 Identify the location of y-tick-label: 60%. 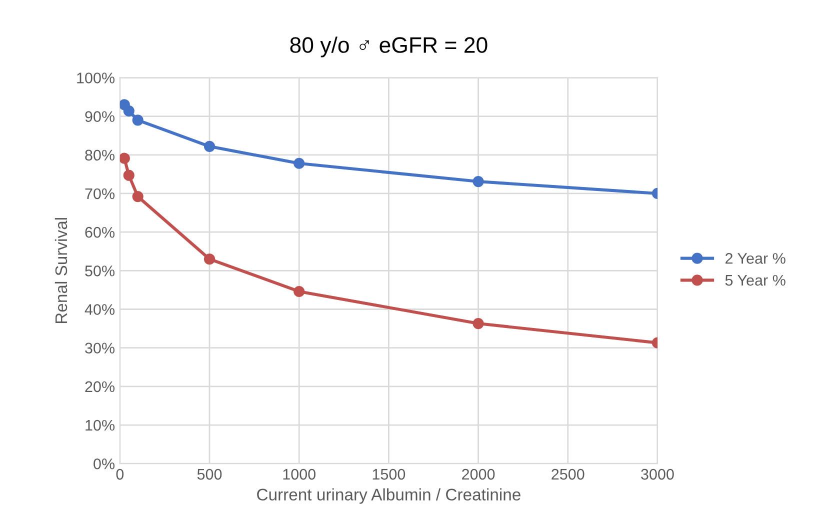
(100, 232).